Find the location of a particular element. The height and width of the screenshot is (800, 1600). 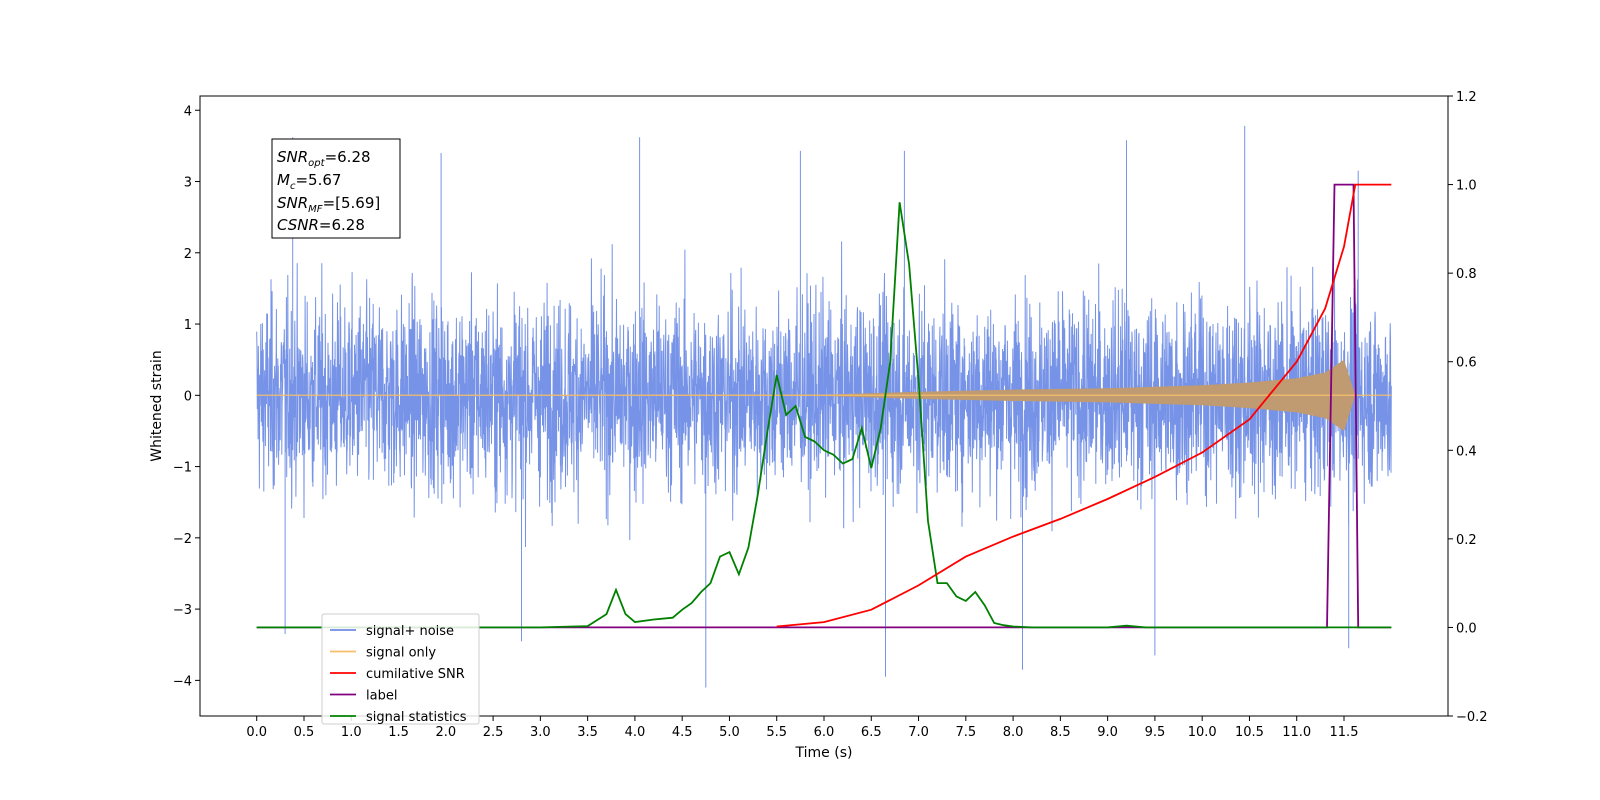

y-right-tick-label: 0.4 is located at coordinates (1466, 451).